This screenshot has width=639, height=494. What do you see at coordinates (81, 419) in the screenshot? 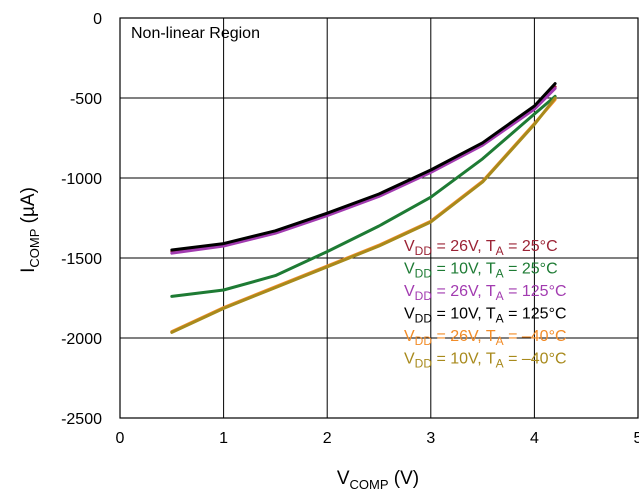
I see `y-tick-label: -2500` at bounding box center [81, 419].